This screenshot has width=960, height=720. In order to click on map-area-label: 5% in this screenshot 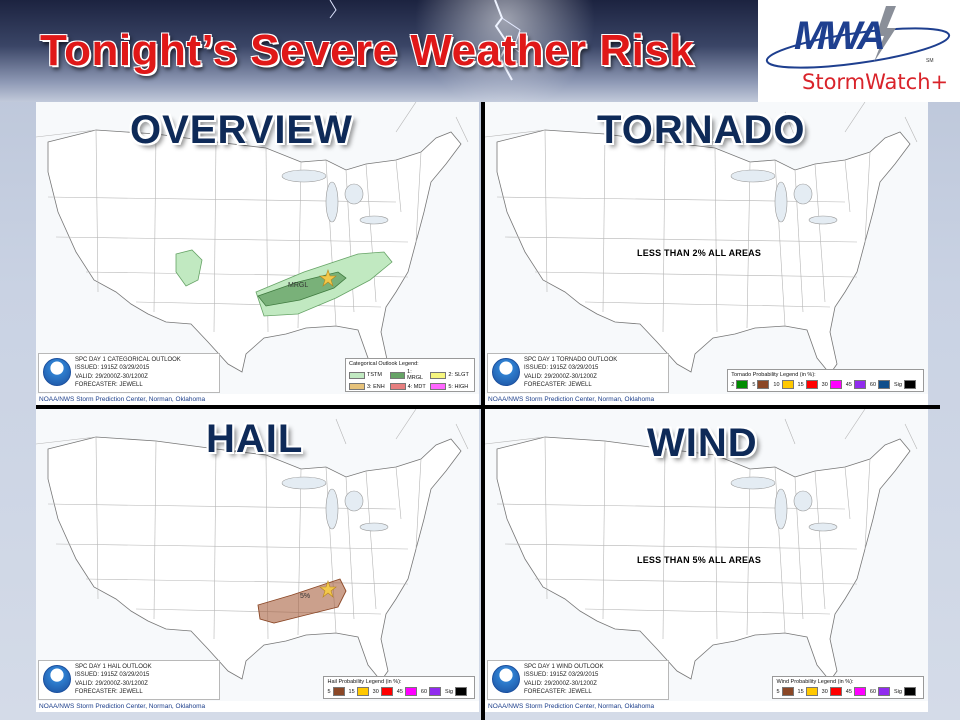, I will do `click(305, 596)`.